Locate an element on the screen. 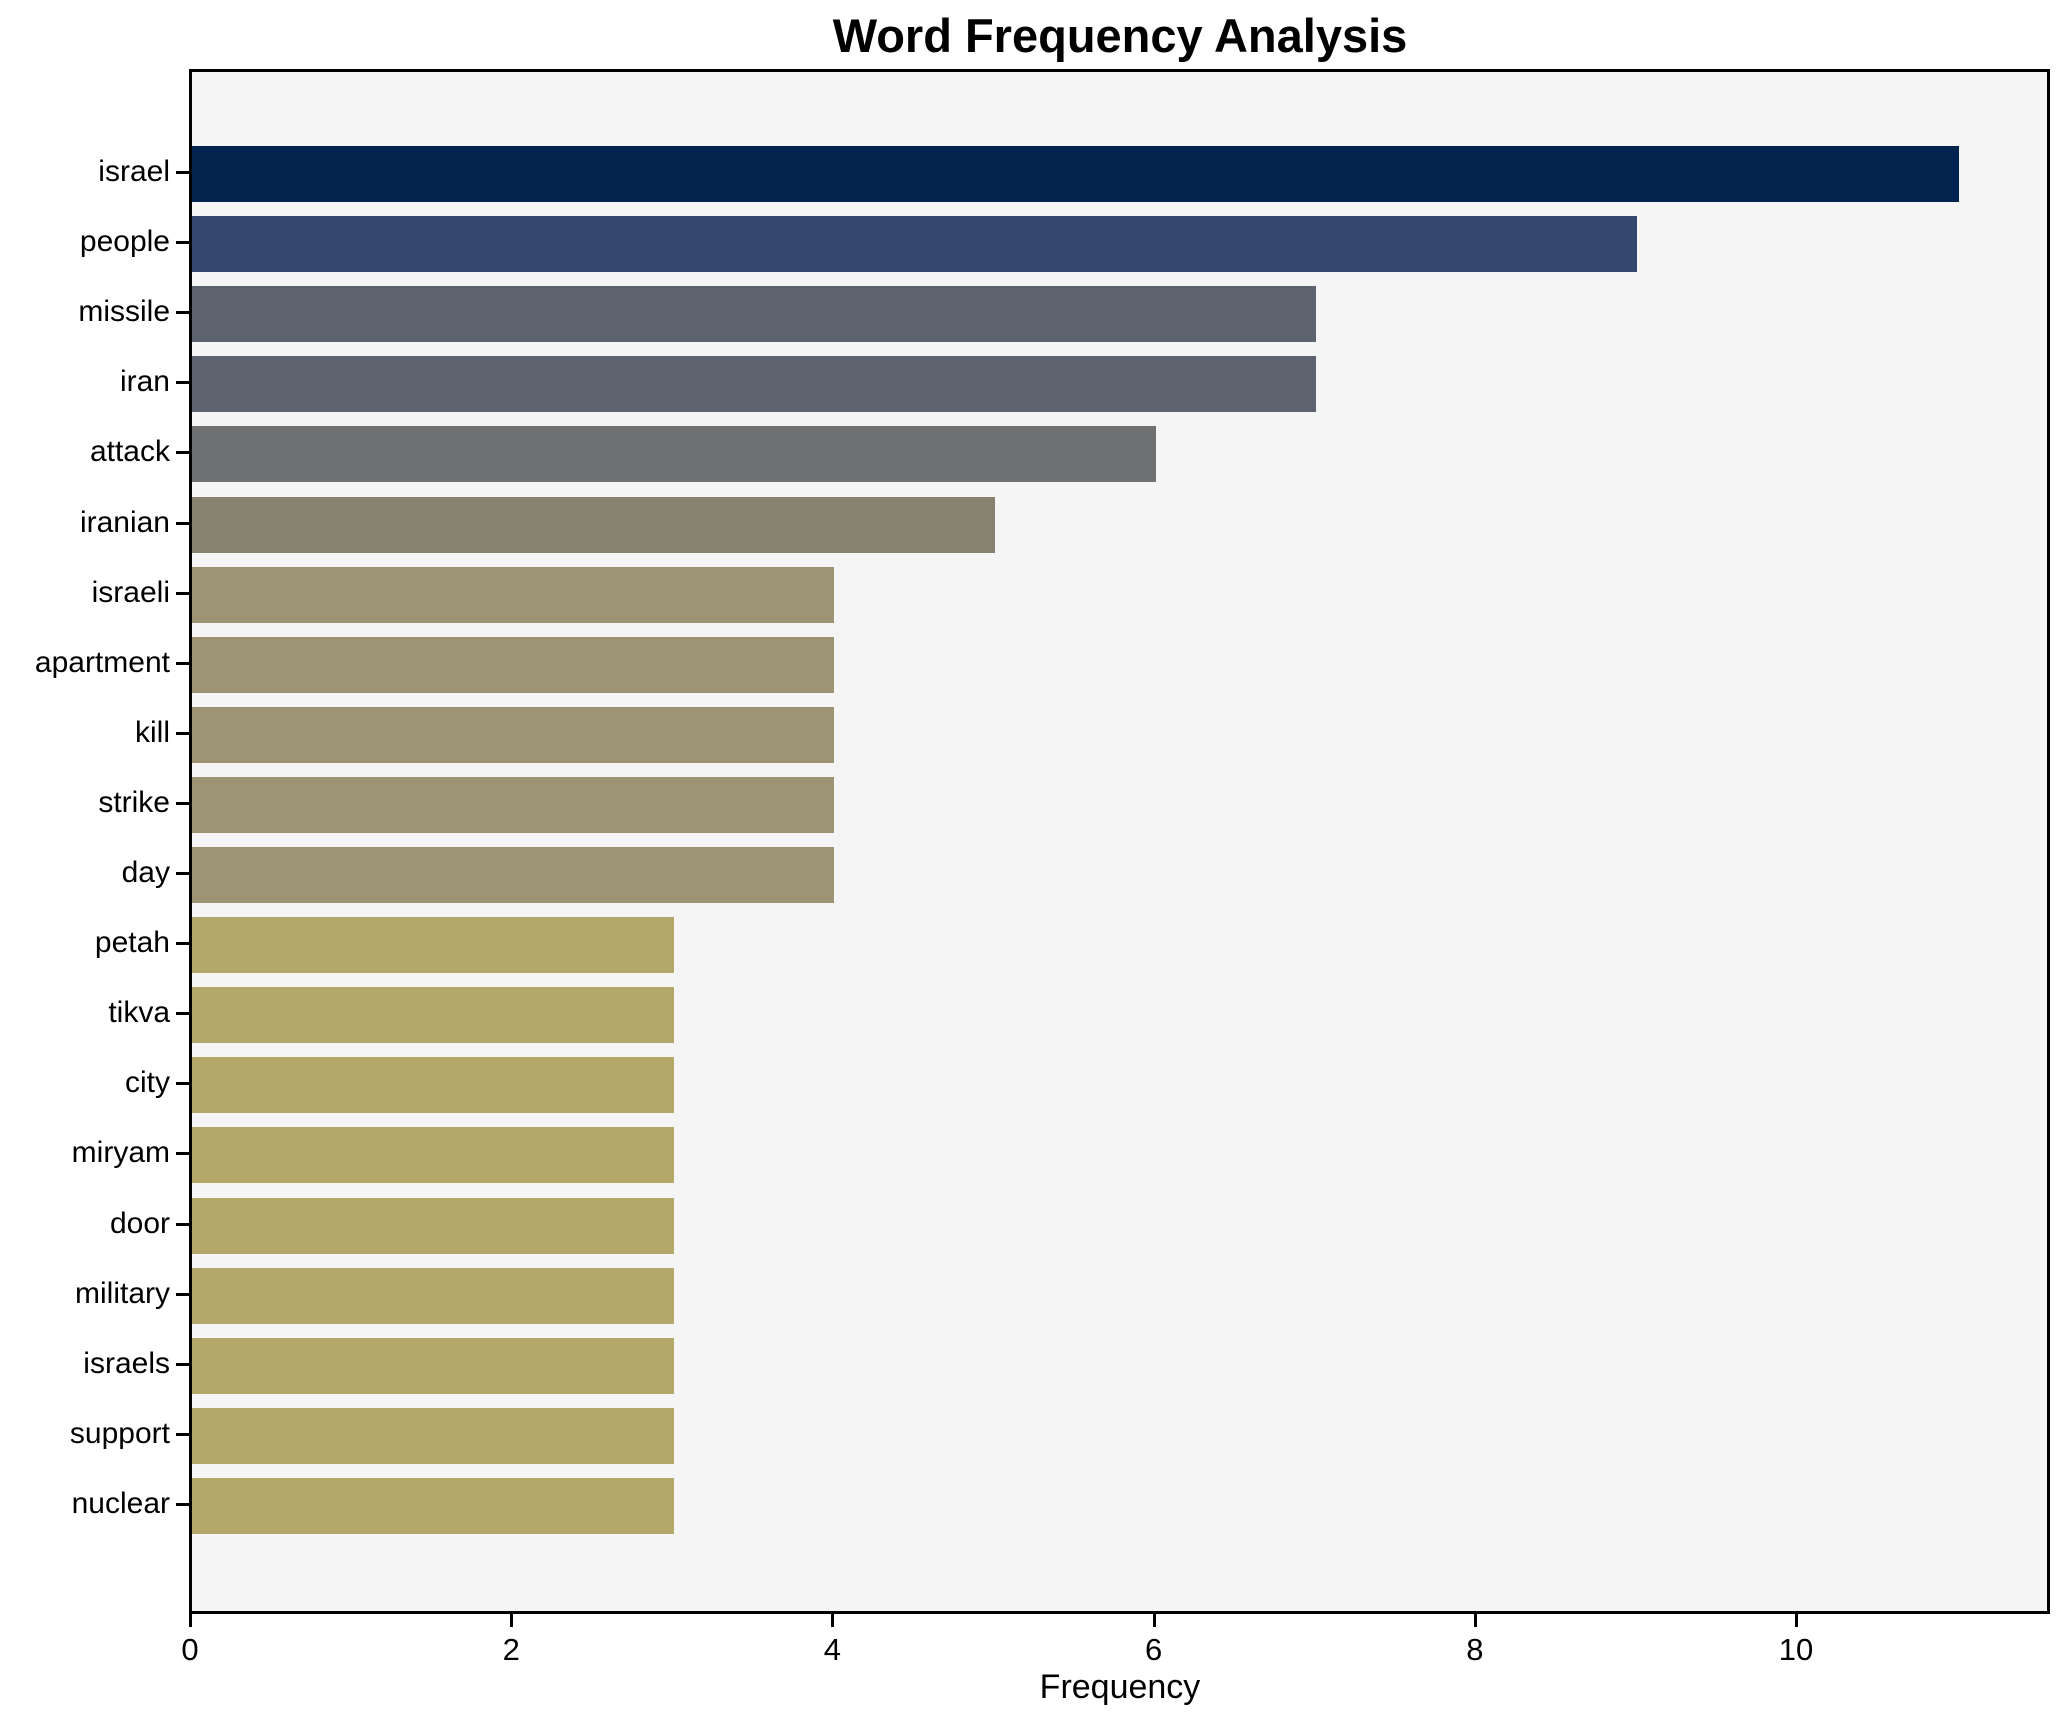  y-tick-label: people is located at coordinates (124, 242).